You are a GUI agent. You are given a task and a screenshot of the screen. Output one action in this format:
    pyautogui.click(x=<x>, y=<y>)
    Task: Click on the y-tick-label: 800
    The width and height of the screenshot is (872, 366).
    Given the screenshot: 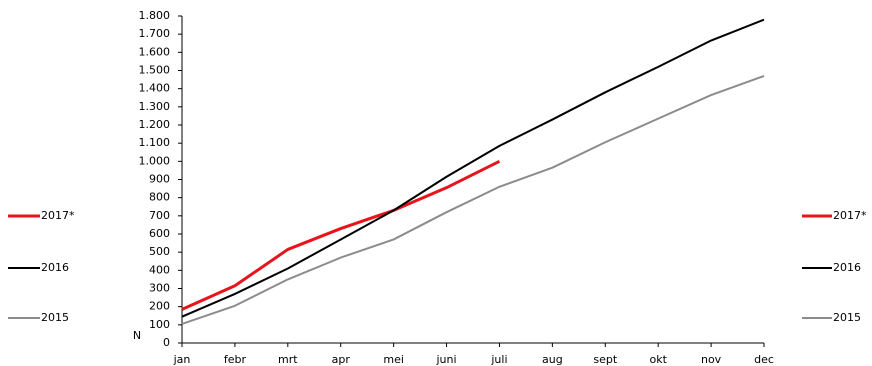 What is the action you would take?
    pyautogui.click(x=159, y=197)
    